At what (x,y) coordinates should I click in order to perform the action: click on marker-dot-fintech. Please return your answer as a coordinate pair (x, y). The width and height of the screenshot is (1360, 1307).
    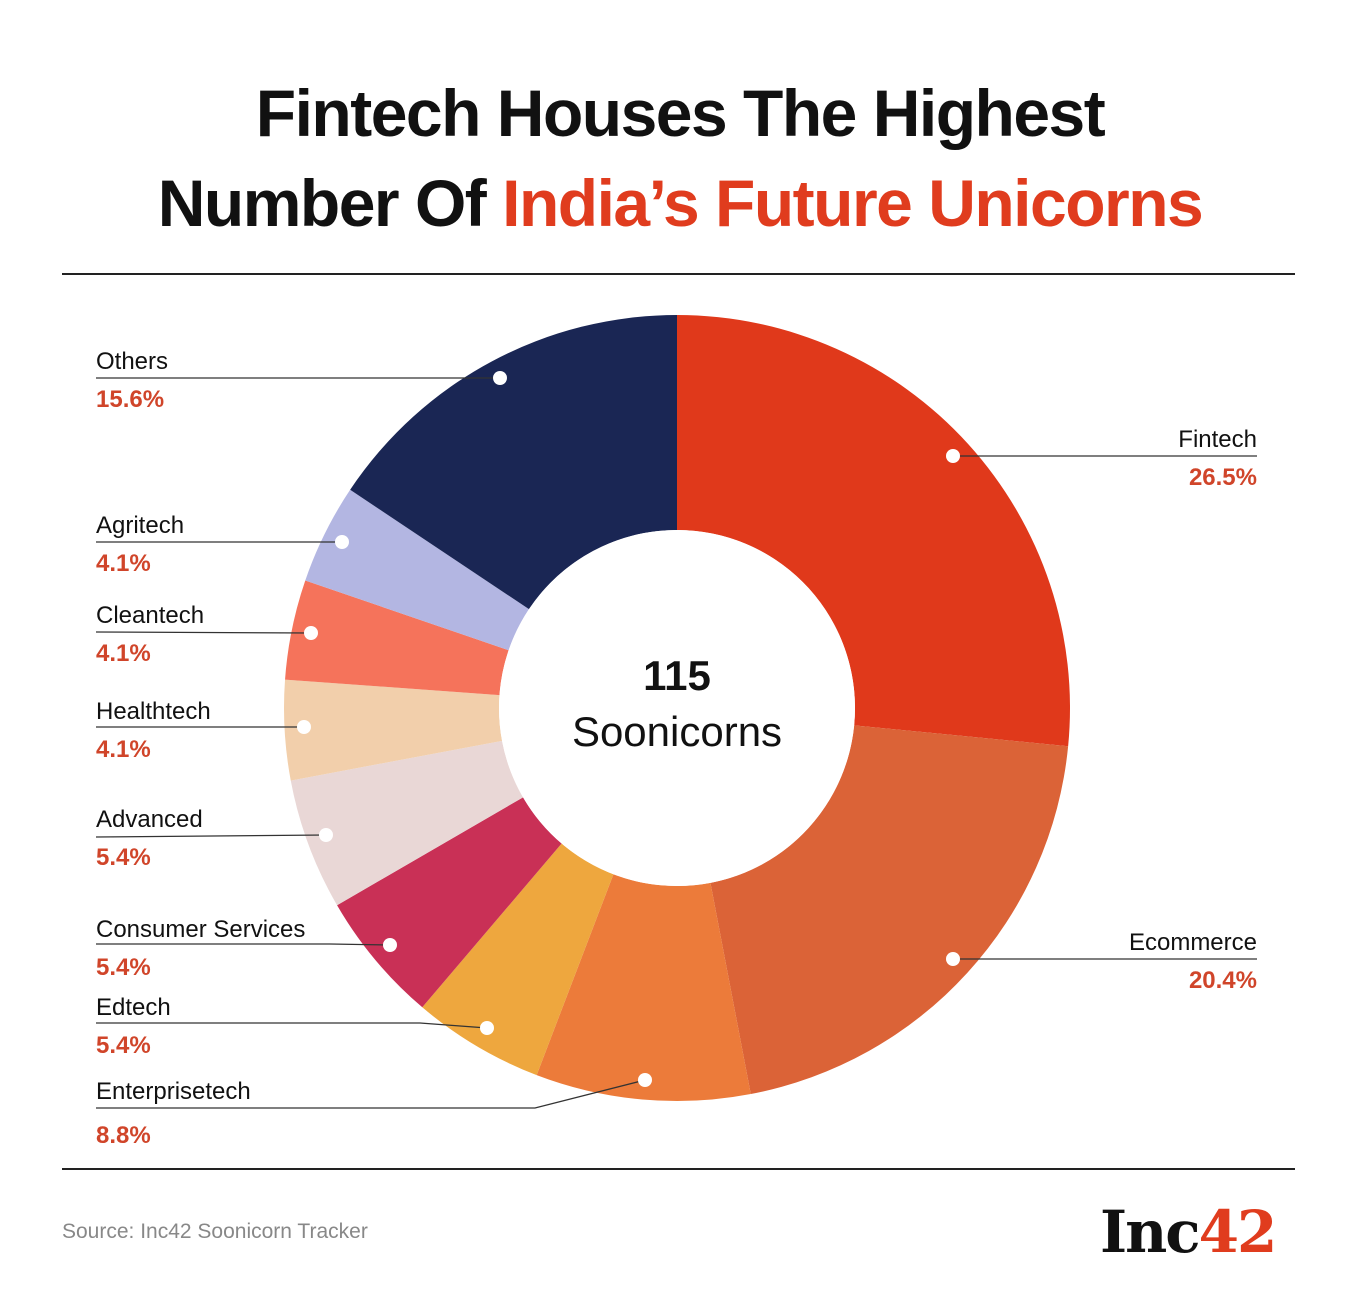
    Looking at the image, I should click on (953, 456).